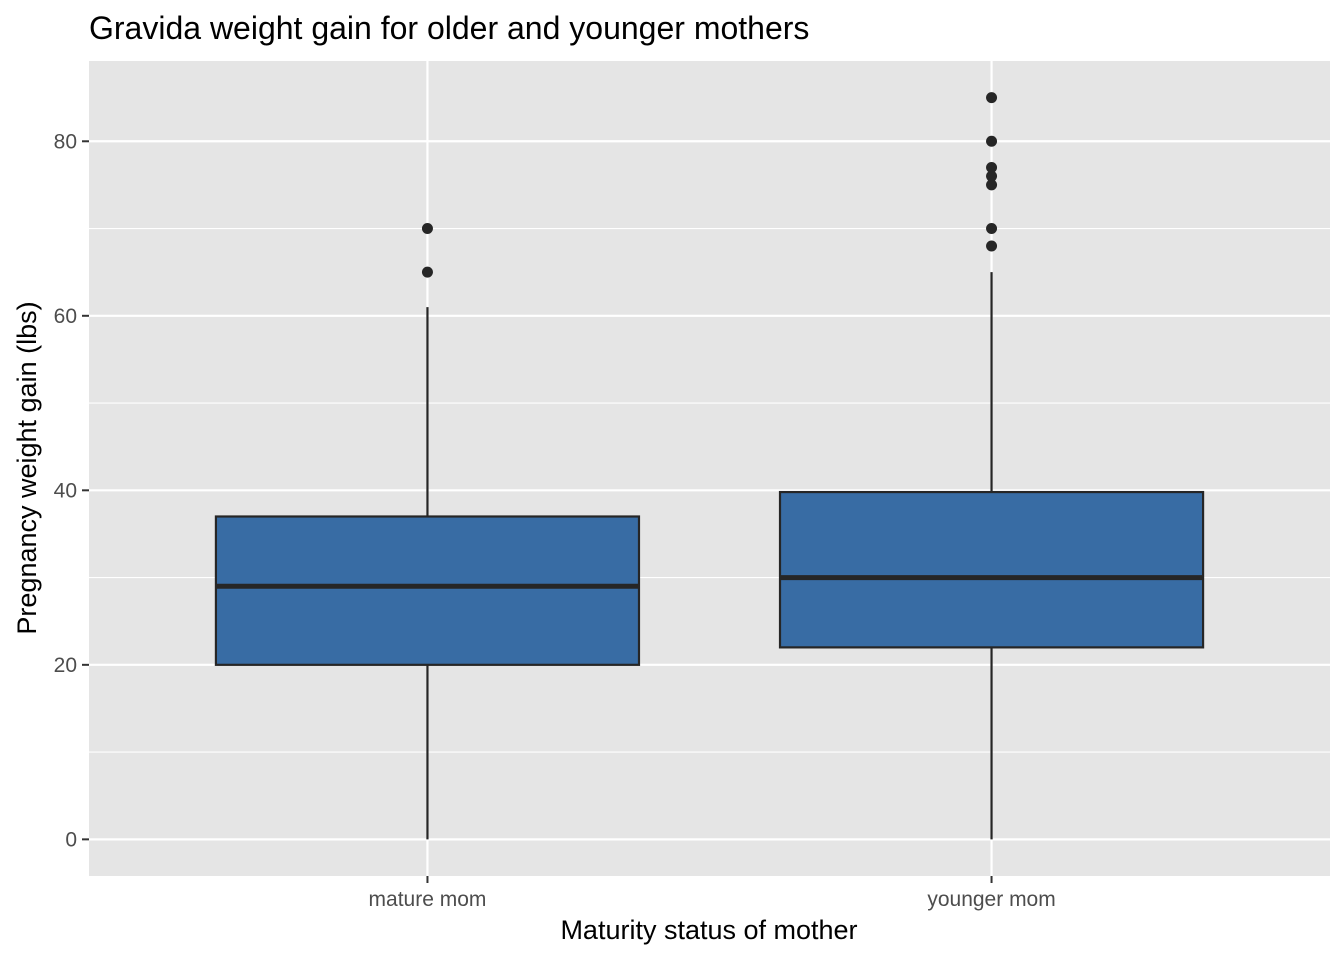 The height and width of the screenshot is (960, 1344). I want to click on y-axis-title: Pregnancy weight gain (lbs), so click(27, 467).